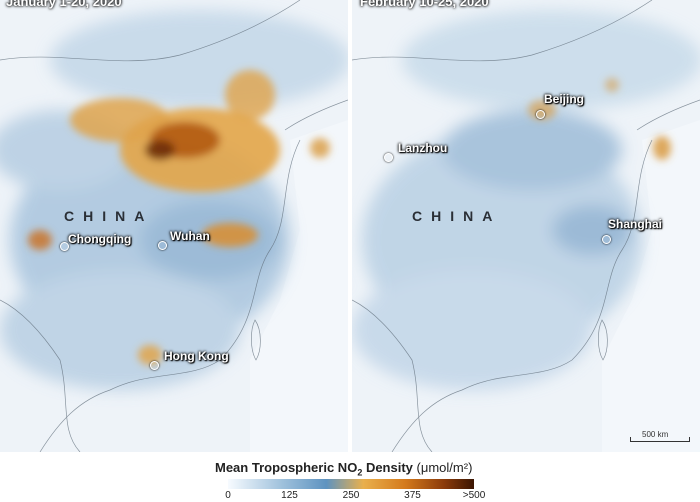  What do you see at coordinates (424, 4) in the screenshot?
I see `date-label: February 10-25, 2020` at bounding box center [424, 4].